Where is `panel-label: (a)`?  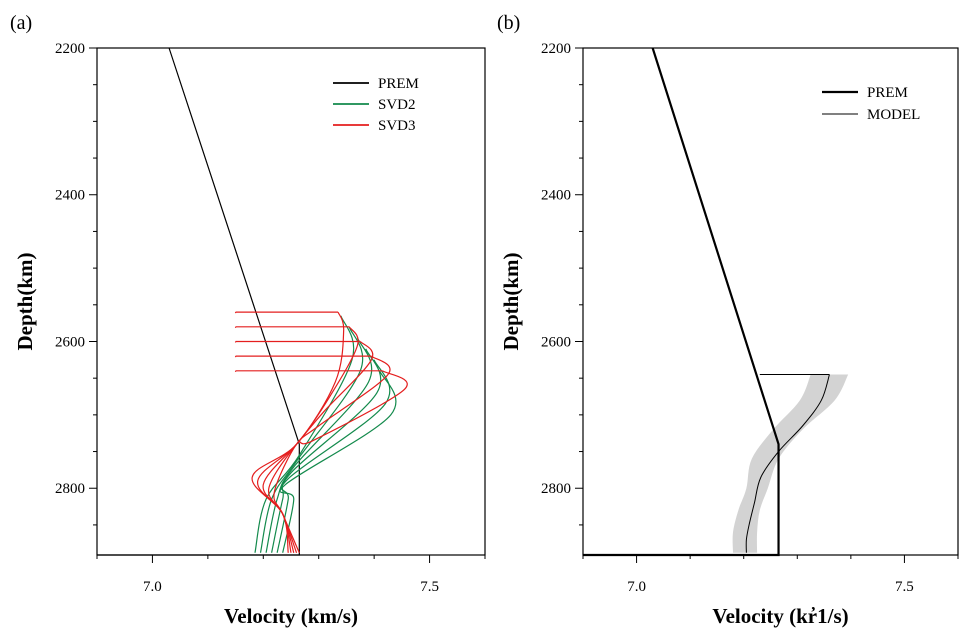
panel-label: (a) is located at coordinates (21, 23).